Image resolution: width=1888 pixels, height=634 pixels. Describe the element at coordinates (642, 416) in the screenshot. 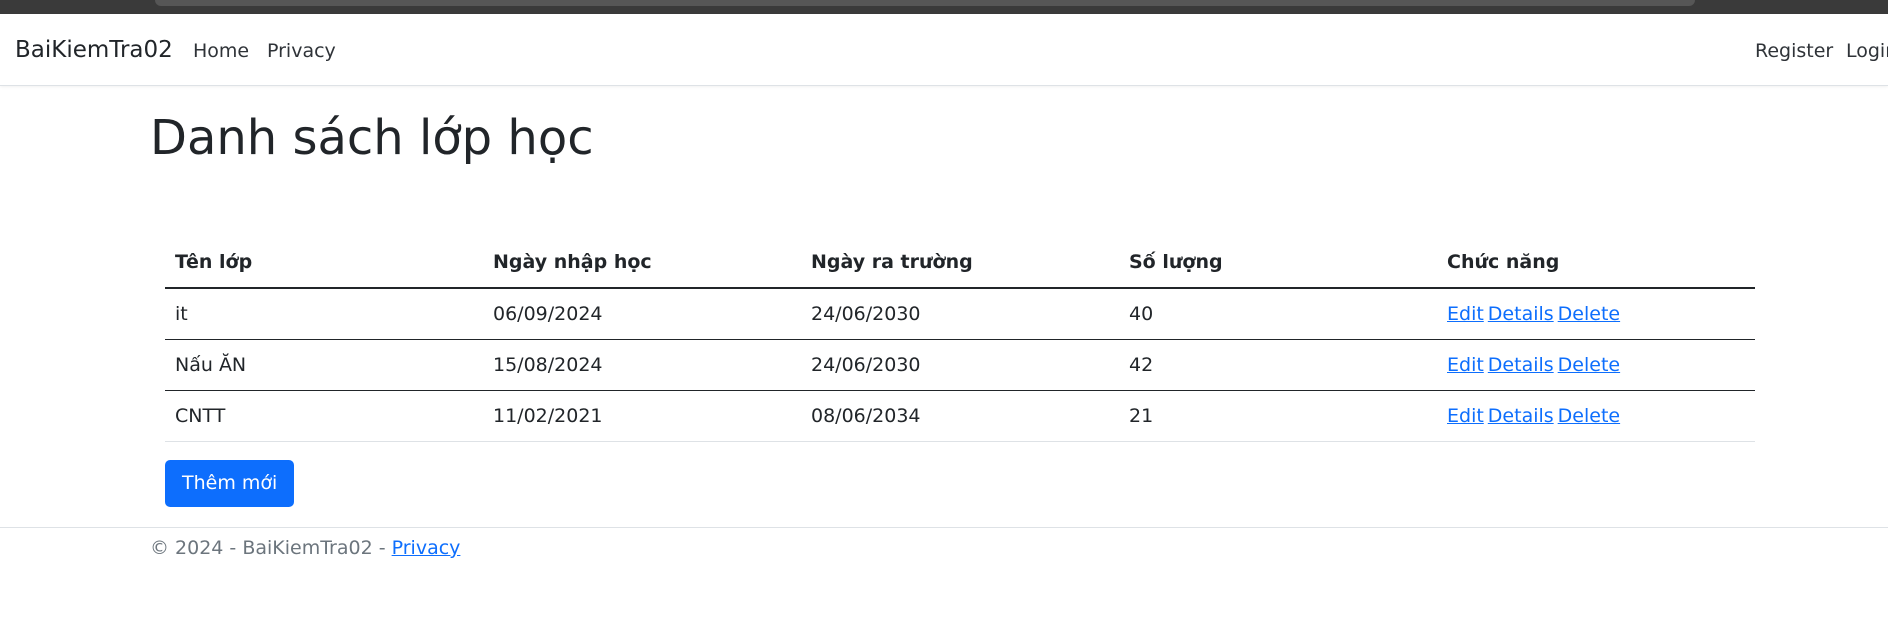

I see `cell-start-date: 11/02/2021` at that location.